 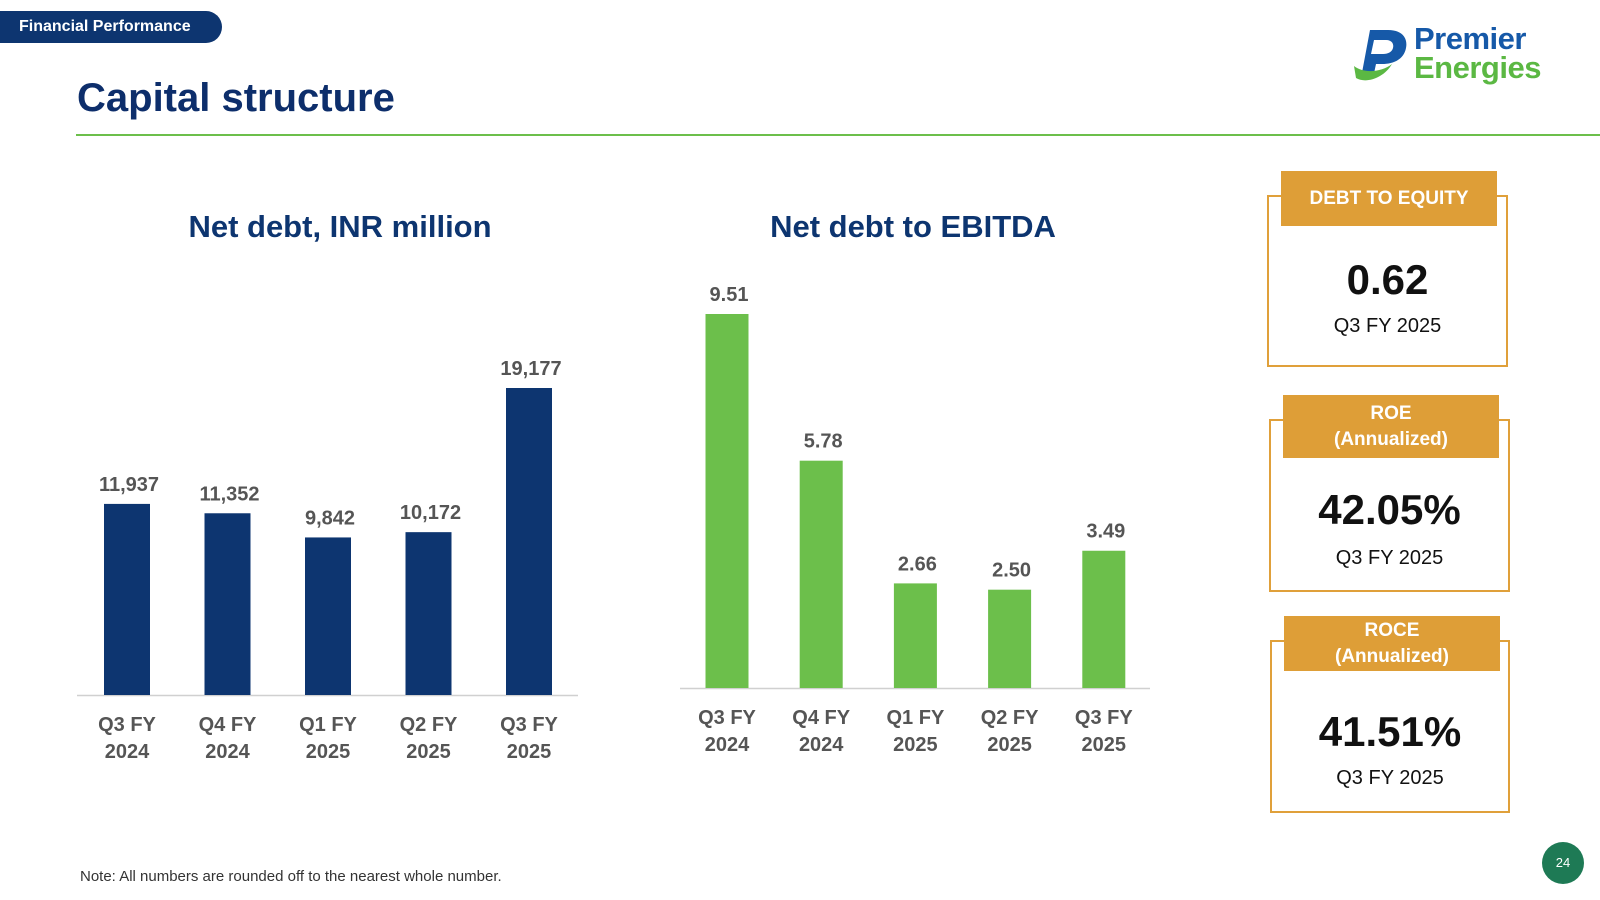 I want to click on ebitda-value-label: 3.49, so click(x=1105, y=532).